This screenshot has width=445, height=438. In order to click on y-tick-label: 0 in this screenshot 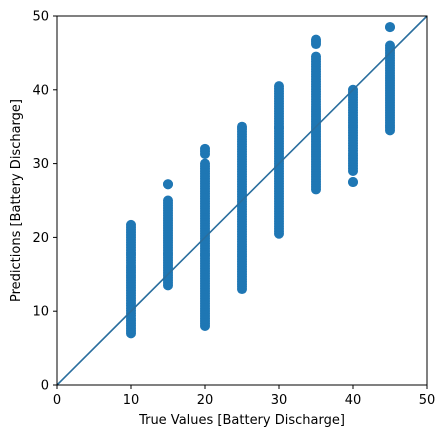, I will do `click(45, 386)`.